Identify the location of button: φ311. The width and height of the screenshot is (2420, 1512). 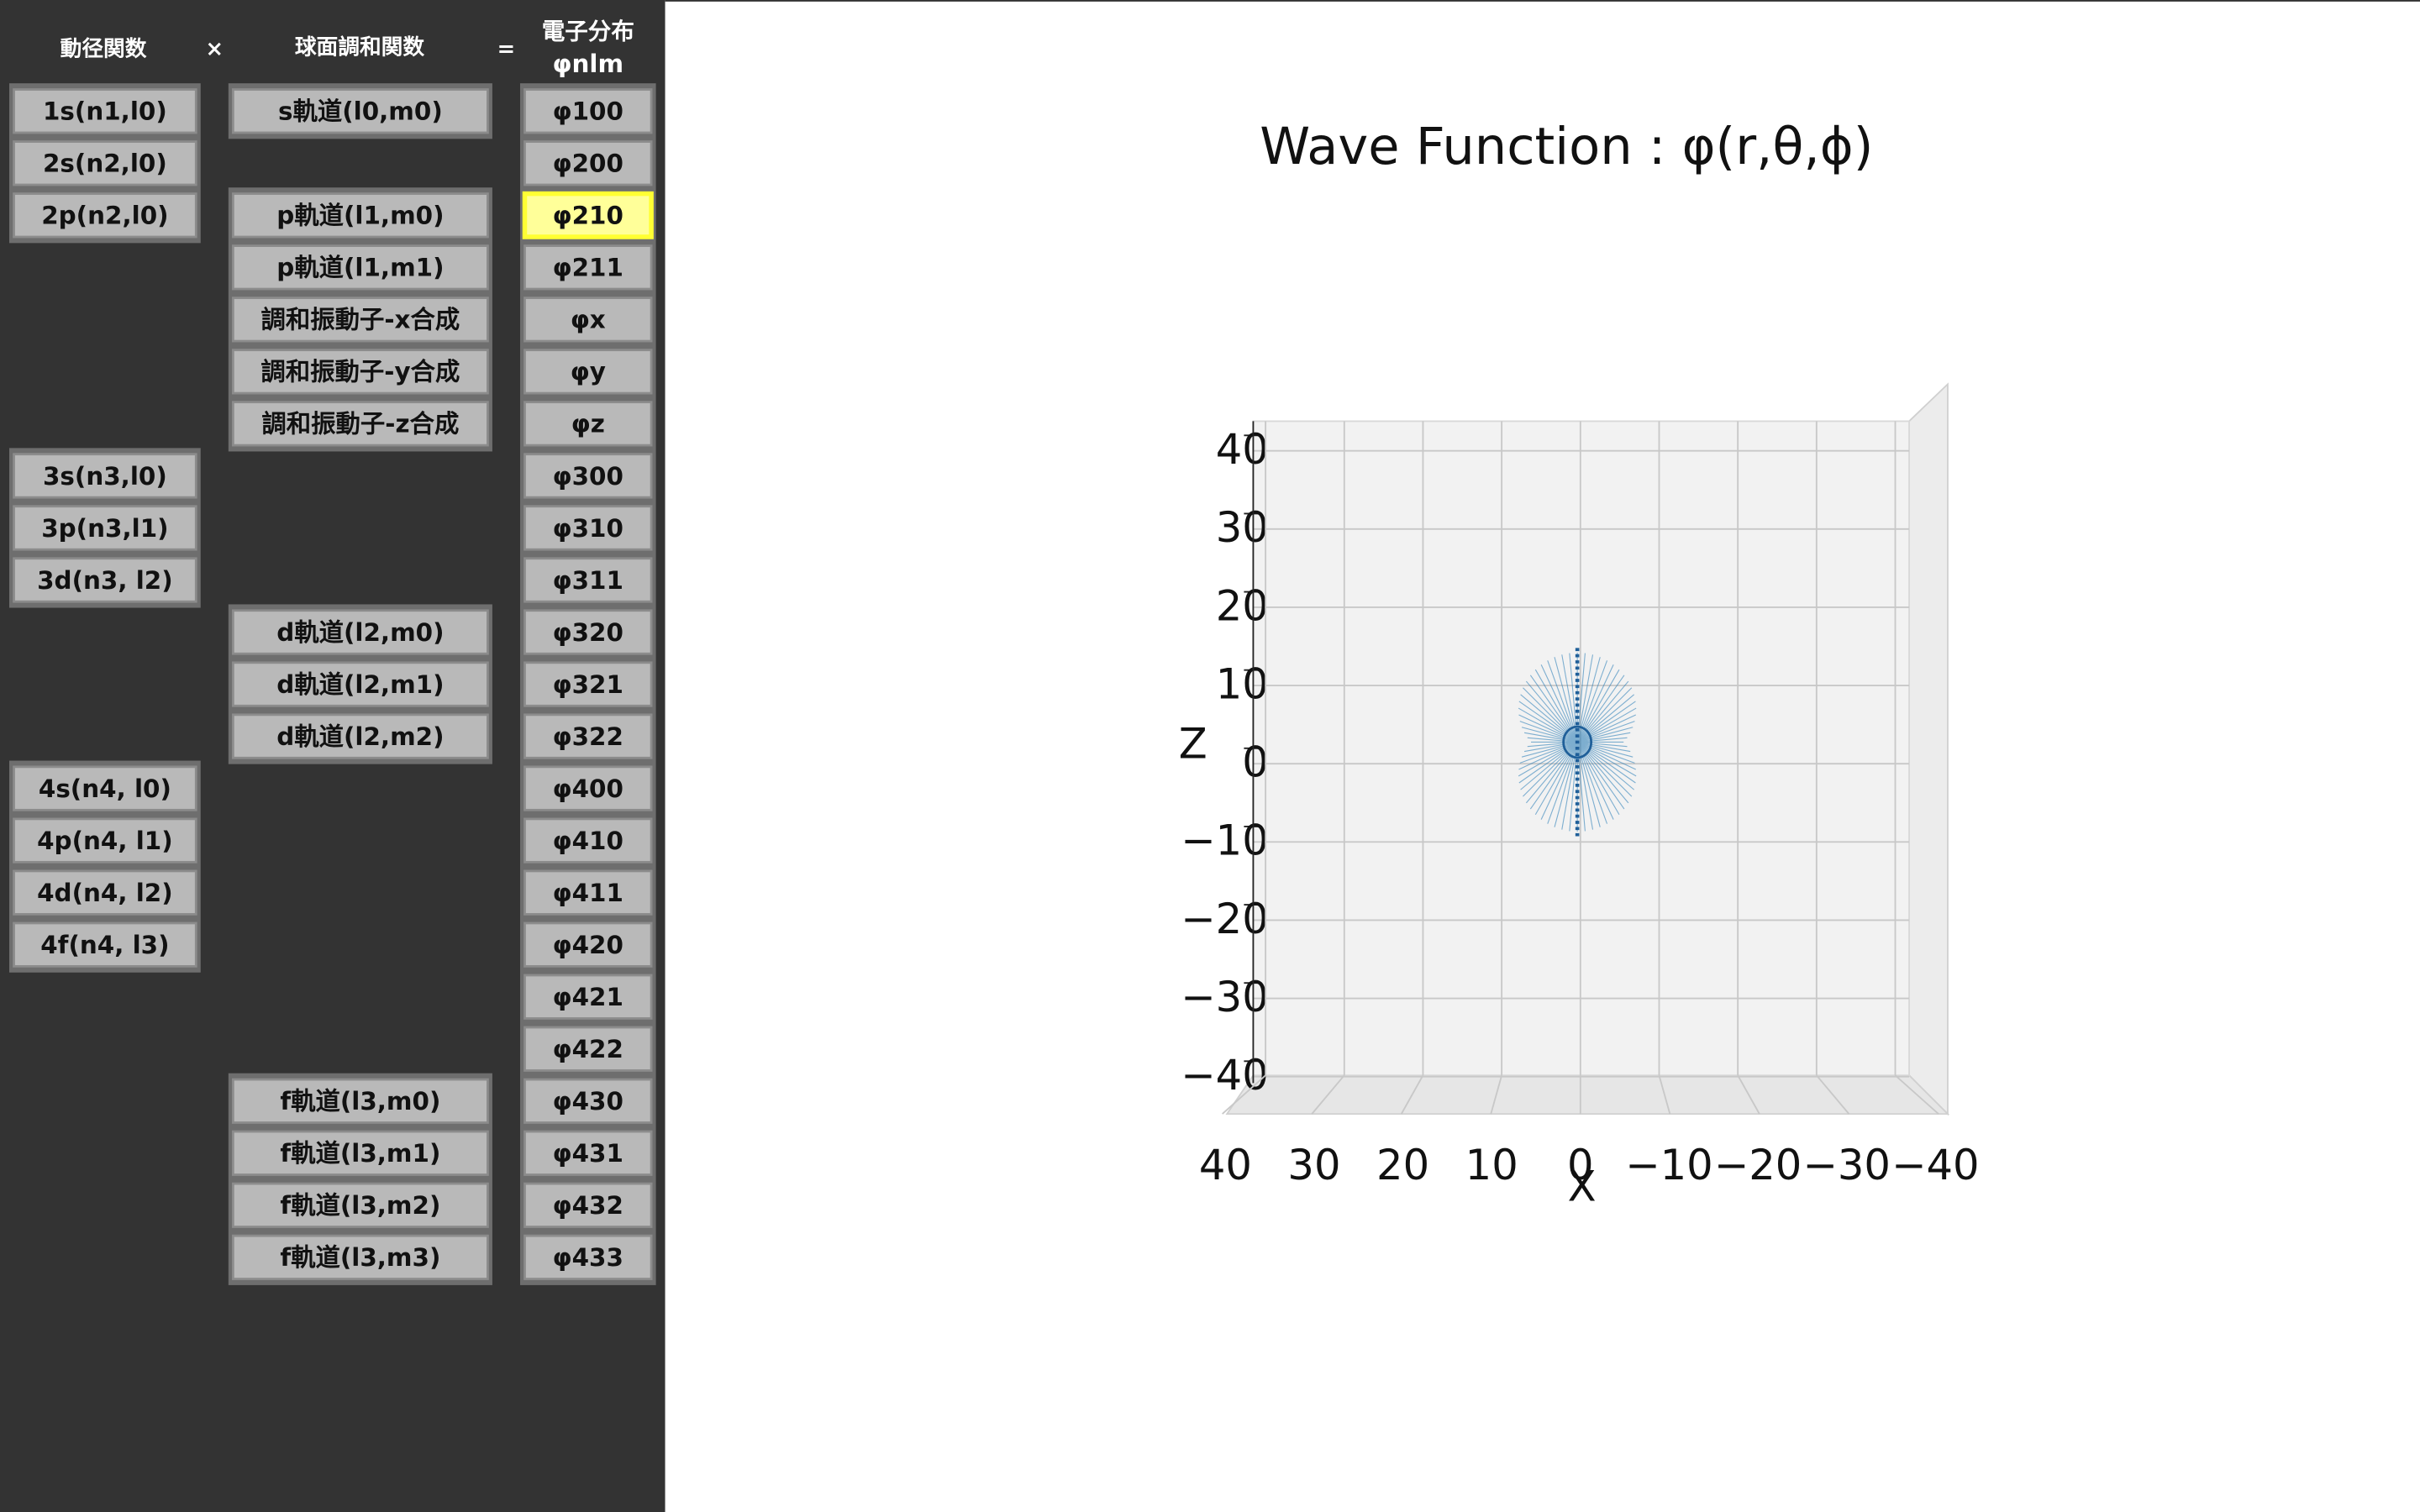
(588, 580).